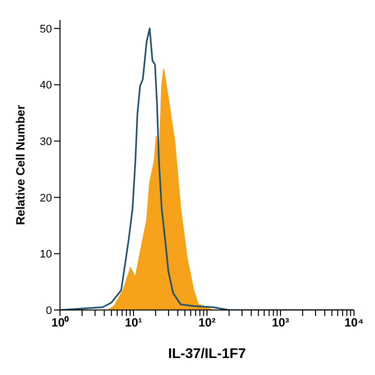  I want to click on y-tick-label: 0, so click(49, 310).